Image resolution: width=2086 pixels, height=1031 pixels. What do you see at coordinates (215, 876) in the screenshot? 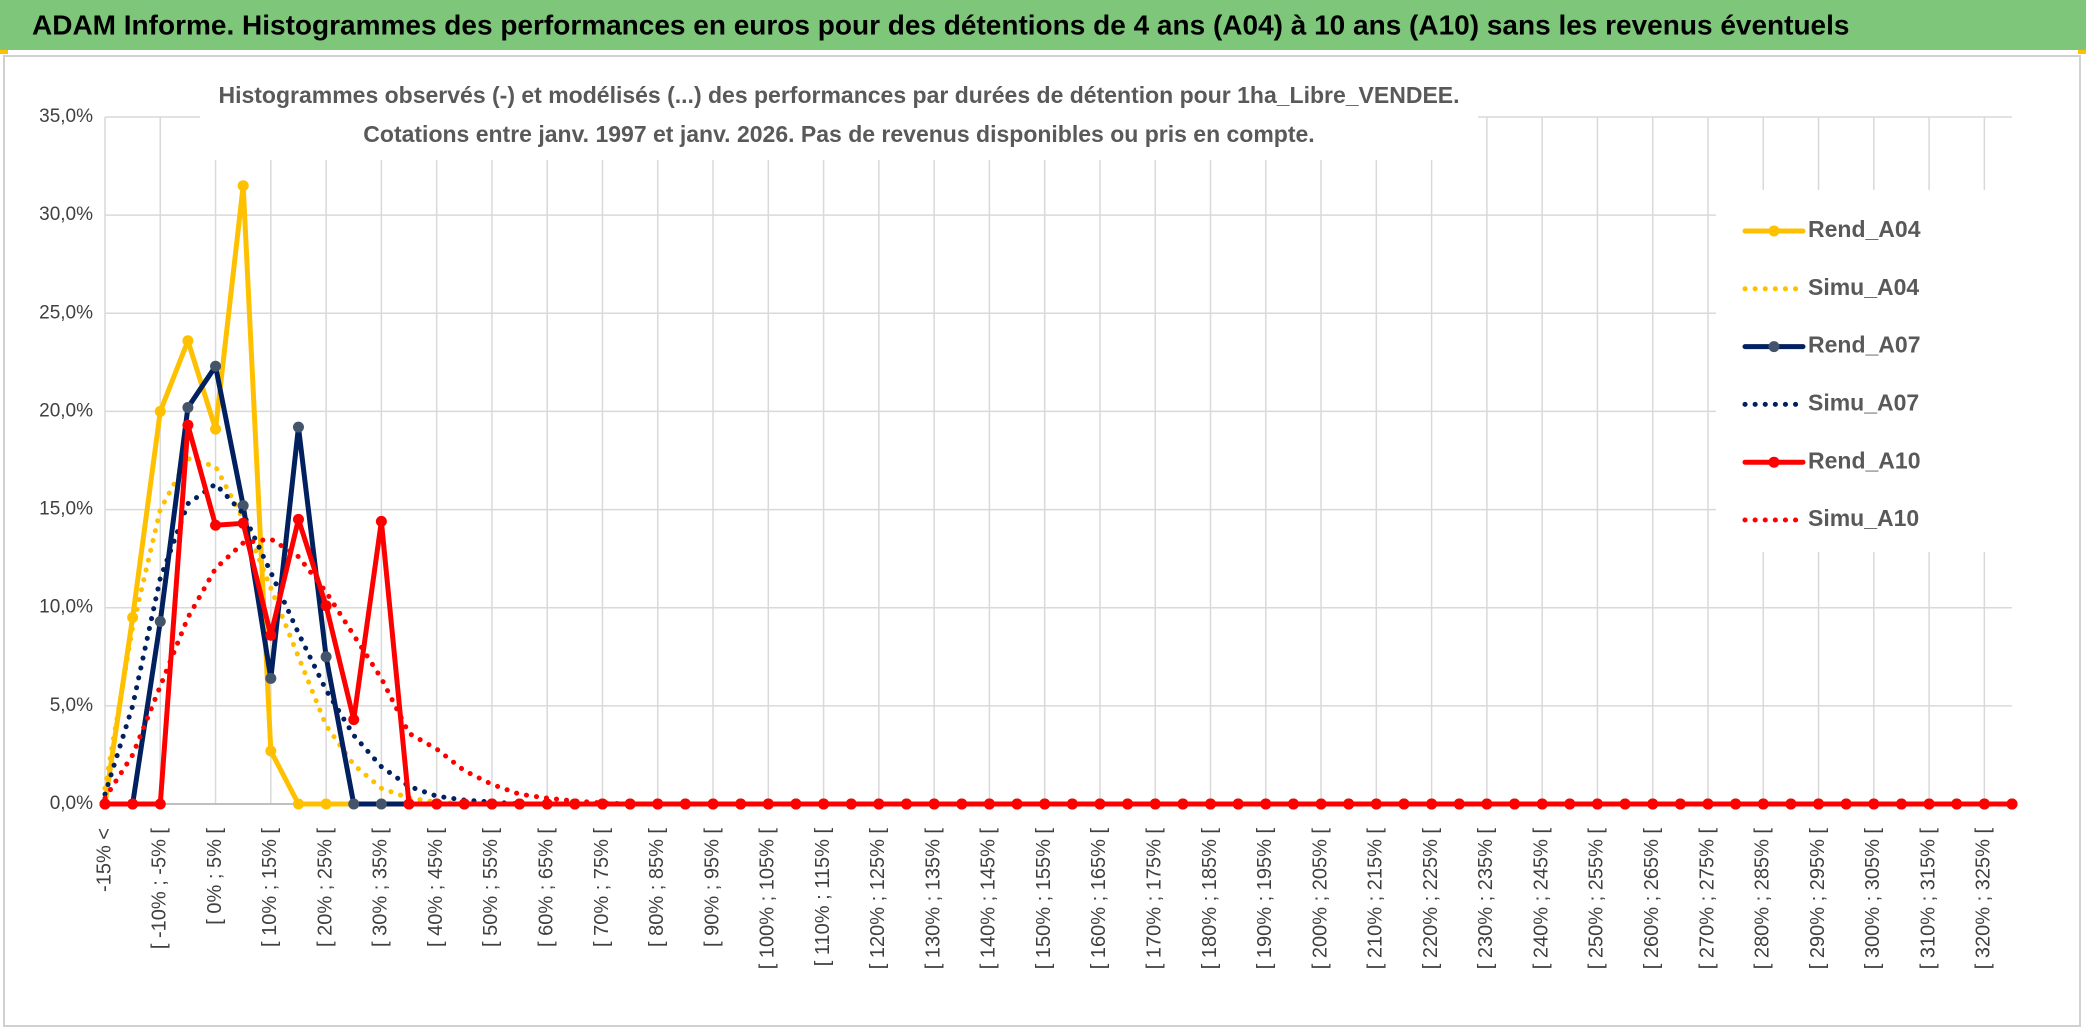
I see `x-tick-label: [ 0% ; 5% [` at bounding box center [215, 876].